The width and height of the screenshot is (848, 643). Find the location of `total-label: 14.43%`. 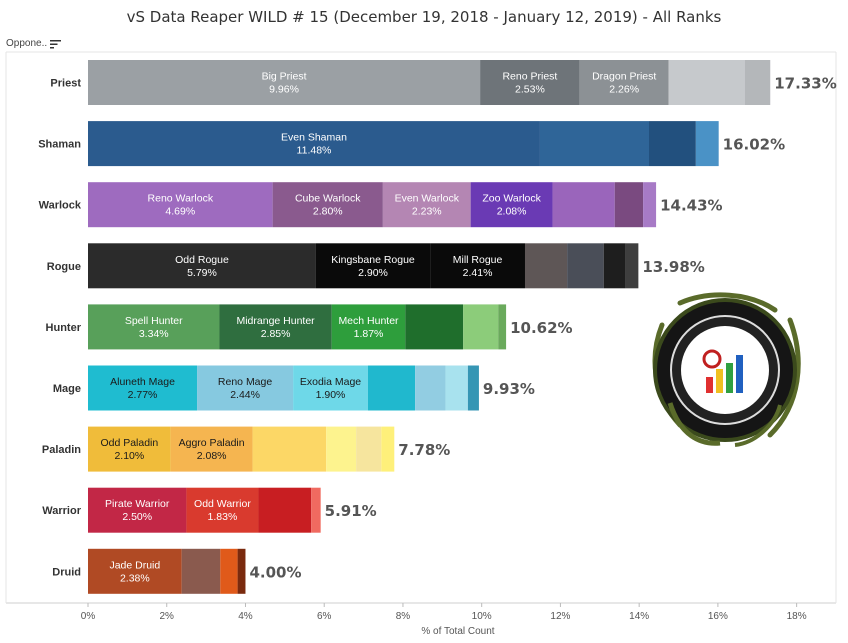

total-label: 14.43% is located at coordinates (691, 206).